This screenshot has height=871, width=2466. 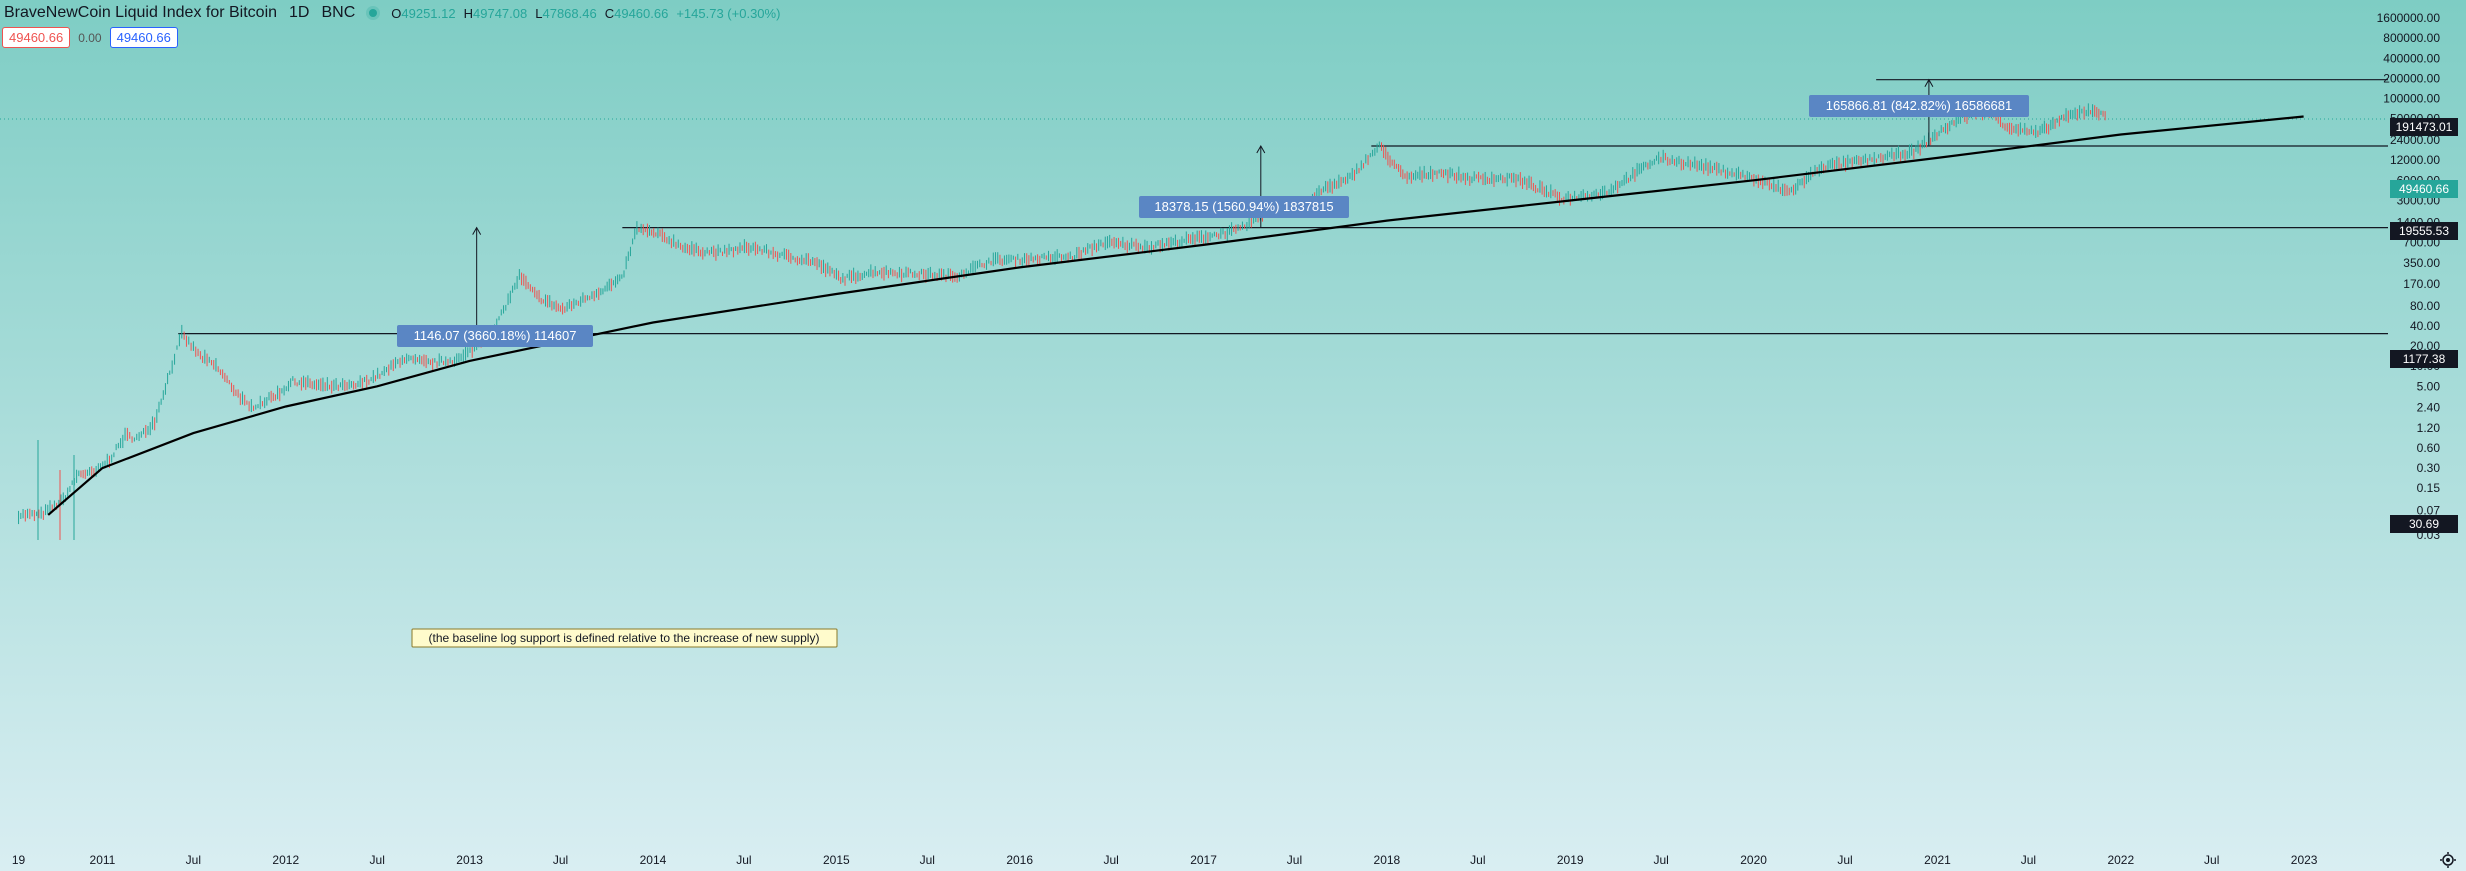 I want to click on time-scale-label: 2019, so click(x=1570, y=860).